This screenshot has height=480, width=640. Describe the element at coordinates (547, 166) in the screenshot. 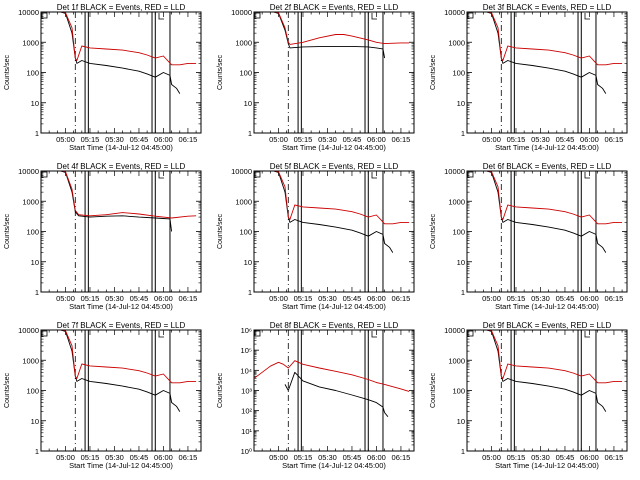

I see `chart-title: Det 6f BLACK = Events, RED = LLD` at that location.